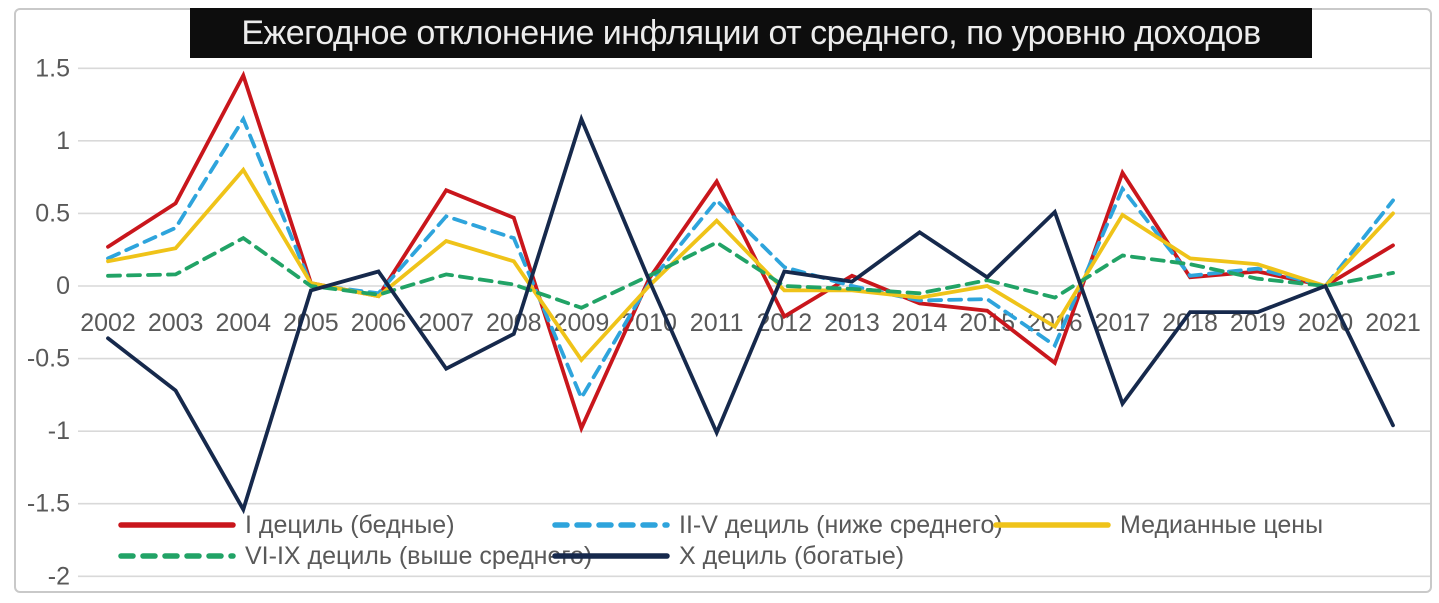 This screenshot has width=1439, height=603. What do you see at coordinates (63, 286) in the screenshot?
I see `y-axis-tick-label: 0` at bounding box center [63, 286].